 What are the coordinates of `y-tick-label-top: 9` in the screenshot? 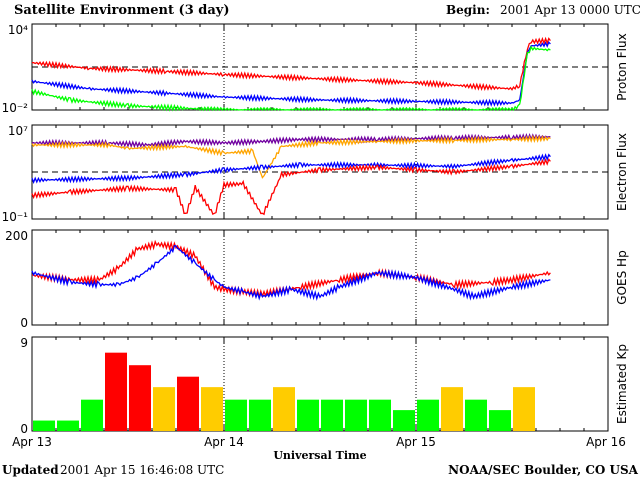 It's located at (24, 343).